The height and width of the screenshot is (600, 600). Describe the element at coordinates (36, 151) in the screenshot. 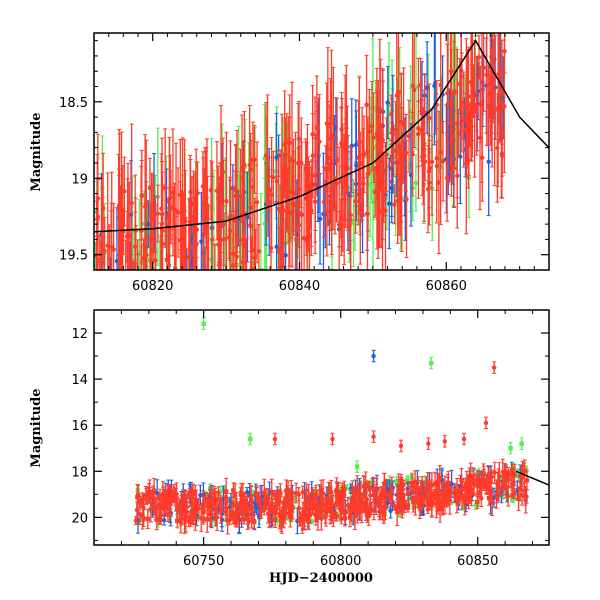

I see `top-y-axis-label: Magnitude` at that location.